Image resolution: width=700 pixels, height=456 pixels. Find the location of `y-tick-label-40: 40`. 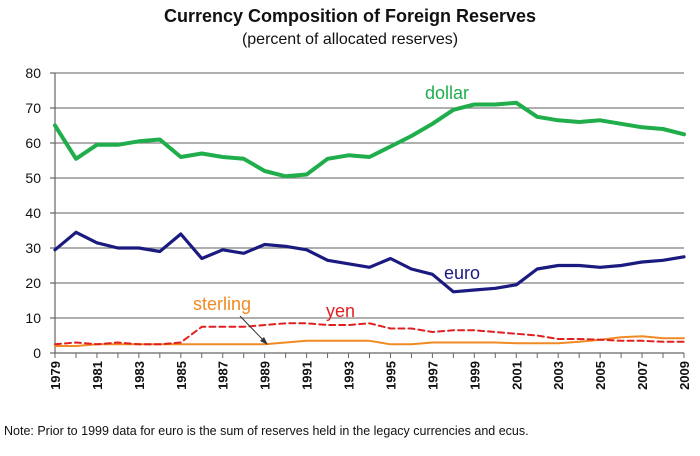

y-tick-label-40: 40 is located at coordinates (33, 213).